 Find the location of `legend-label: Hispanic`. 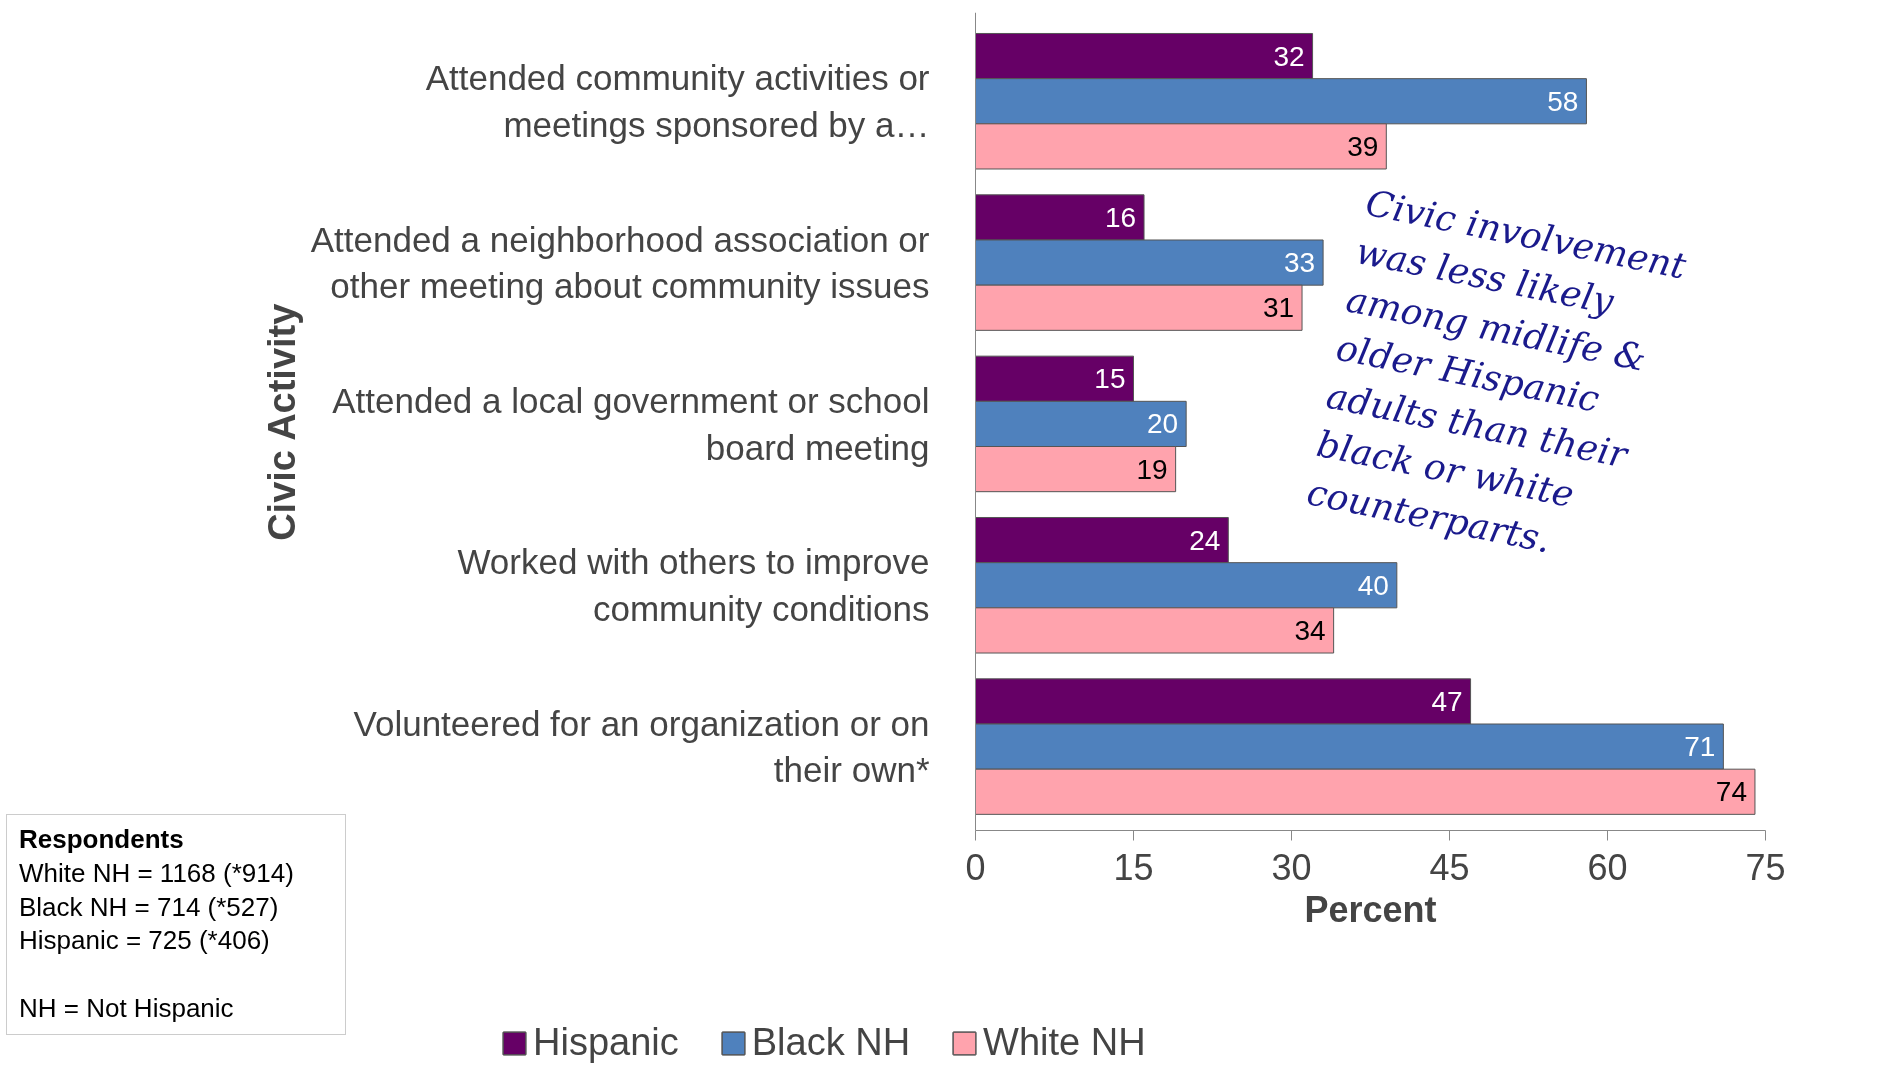

legend-label: Hispanic is located at coordinates (606, 1042).